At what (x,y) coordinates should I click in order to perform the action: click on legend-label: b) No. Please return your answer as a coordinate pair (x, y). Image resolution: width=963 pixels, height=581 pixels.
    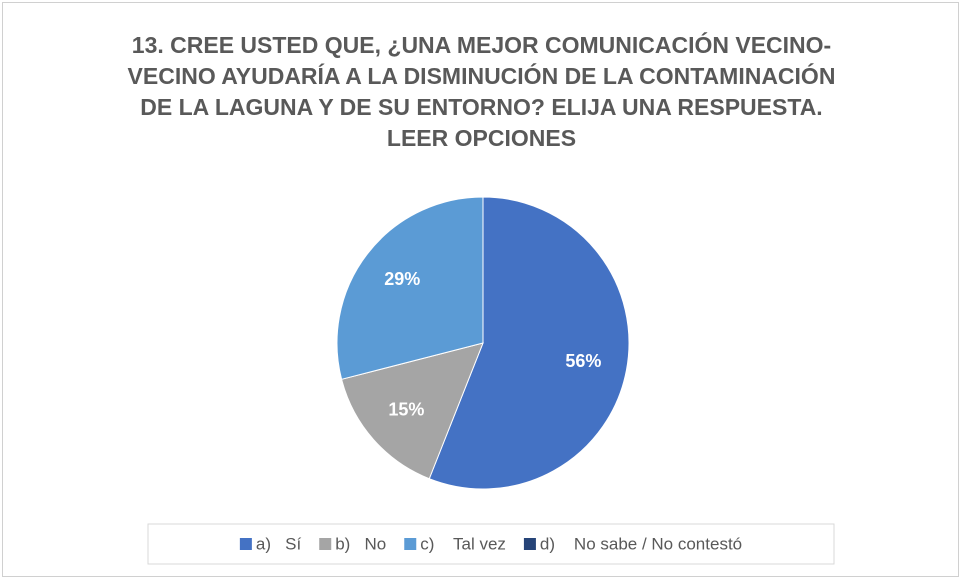
    Looking at the image, I should click on (360, 543).